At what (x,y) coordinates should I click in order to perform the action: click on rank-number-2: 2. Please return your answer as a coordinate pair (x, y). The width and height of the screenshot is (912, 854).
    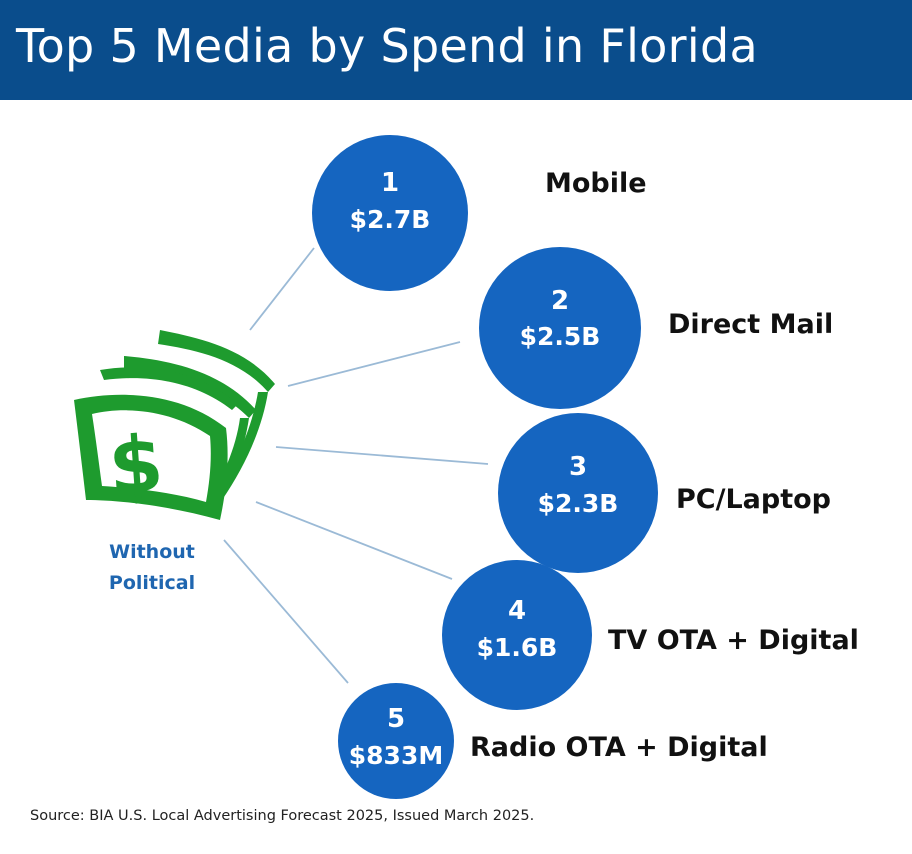
    Looking at the image, I should click on (560, 301).